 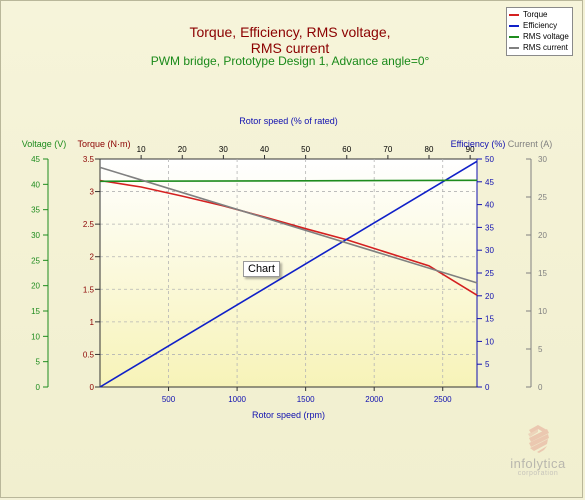 I want to click on current-axis-title: Current (A), so click(x=530, y=144).